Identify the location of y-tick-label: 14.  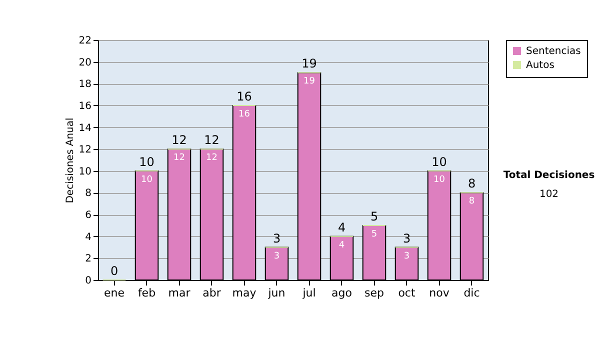
(85, 128).